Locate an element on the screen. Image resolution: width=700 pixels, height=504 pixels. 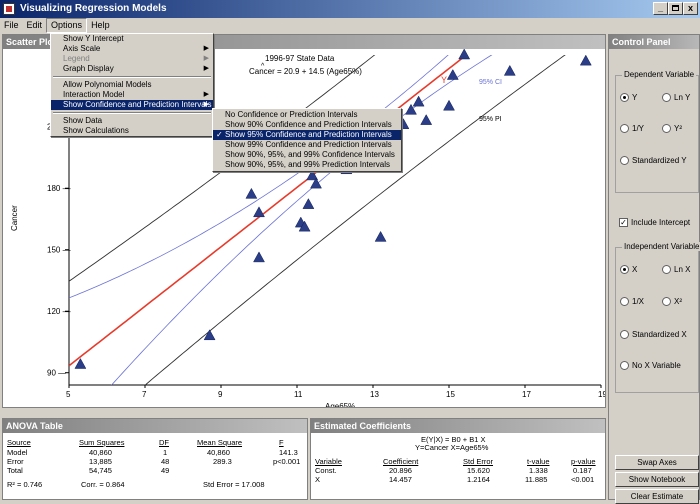
coef-header-coefficient: Coefficient is located at coordinates (401, 461).